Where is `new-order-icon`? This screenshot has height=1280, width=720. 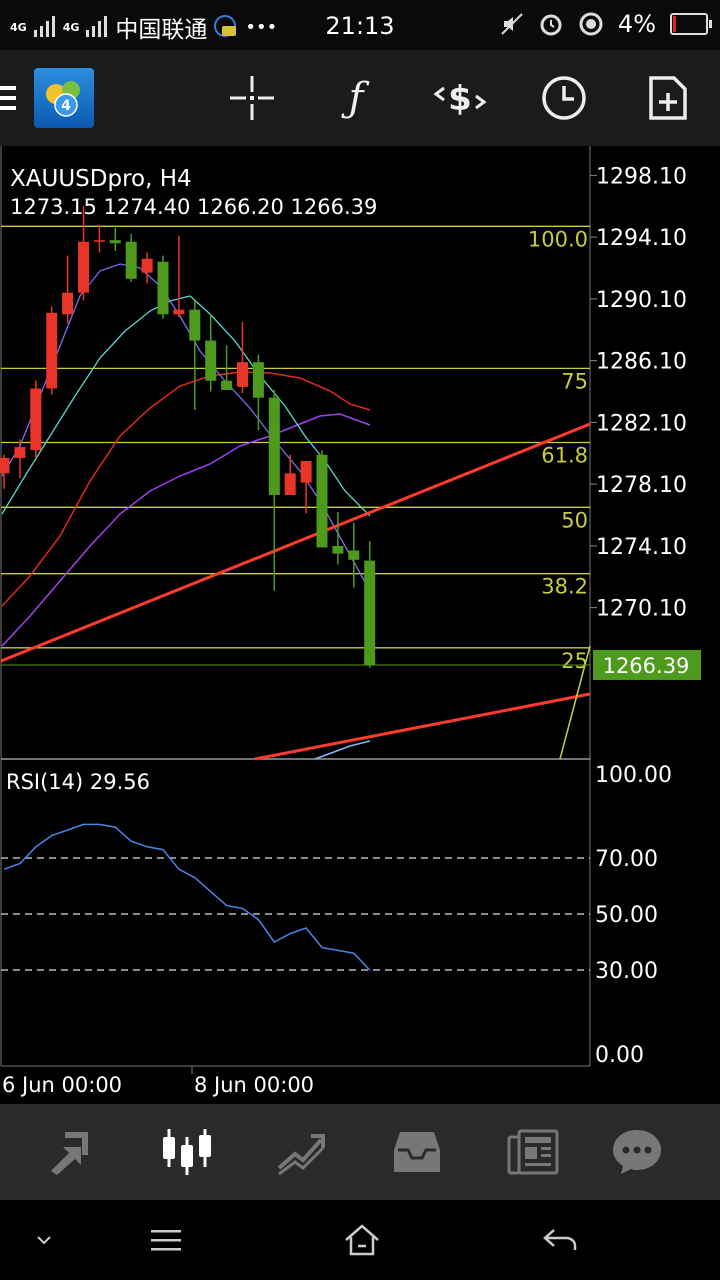 new-order-icon is located at coordinates (668, 98).